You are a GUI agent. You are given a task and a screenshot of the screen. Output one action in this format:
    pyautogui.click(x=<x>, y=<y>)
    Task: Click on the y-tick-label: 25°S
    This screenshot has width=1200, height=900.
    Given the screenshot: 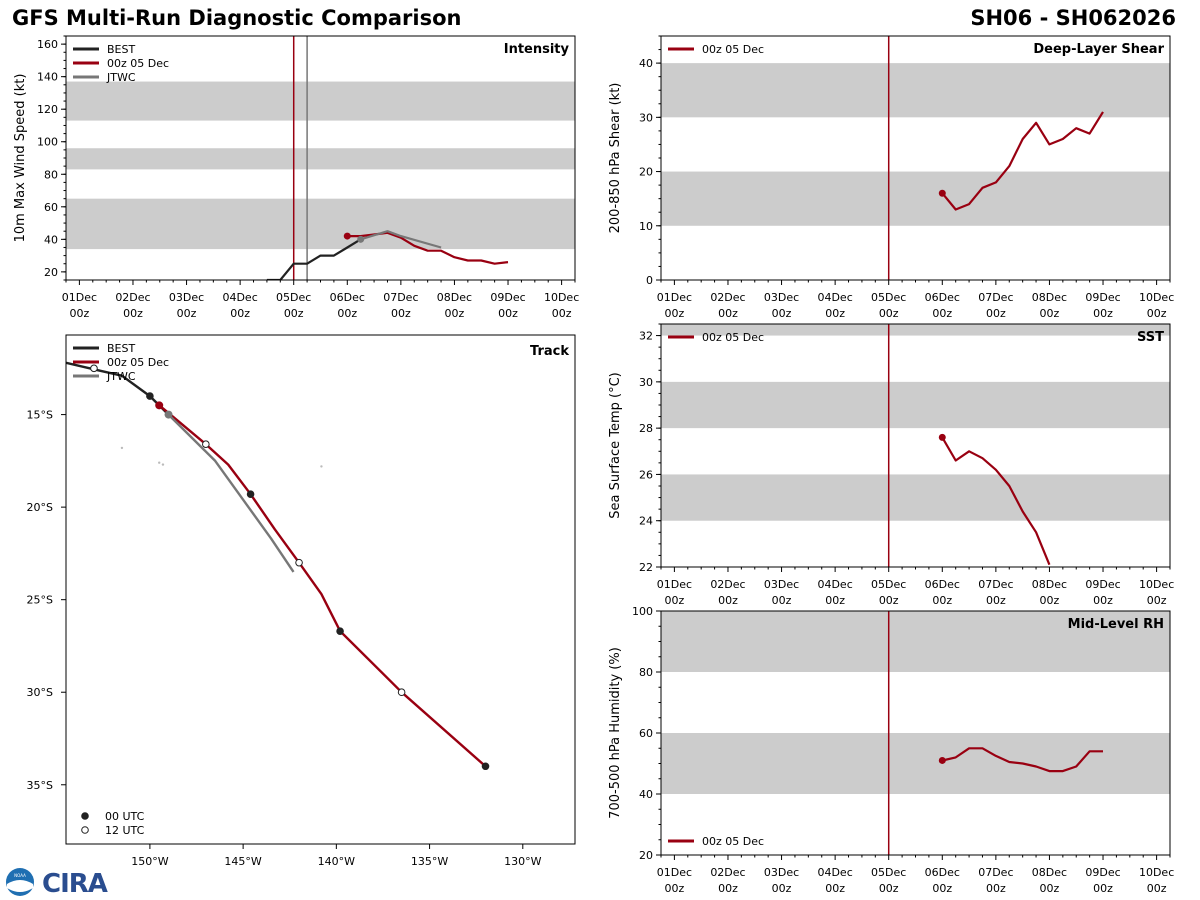 What is the action you would take?
    pyautogui.click(x=40, y=600)
    